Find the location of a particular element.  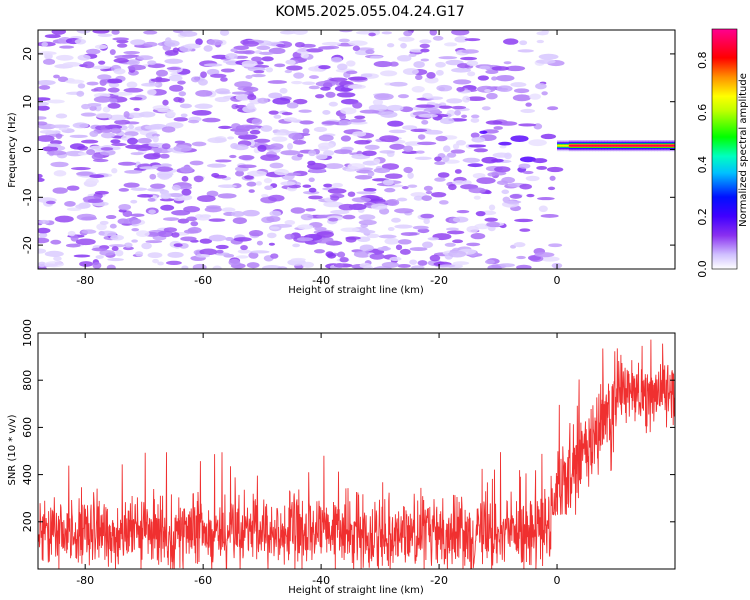

y-tick-label: -20 is located at coordinates (27, 245).